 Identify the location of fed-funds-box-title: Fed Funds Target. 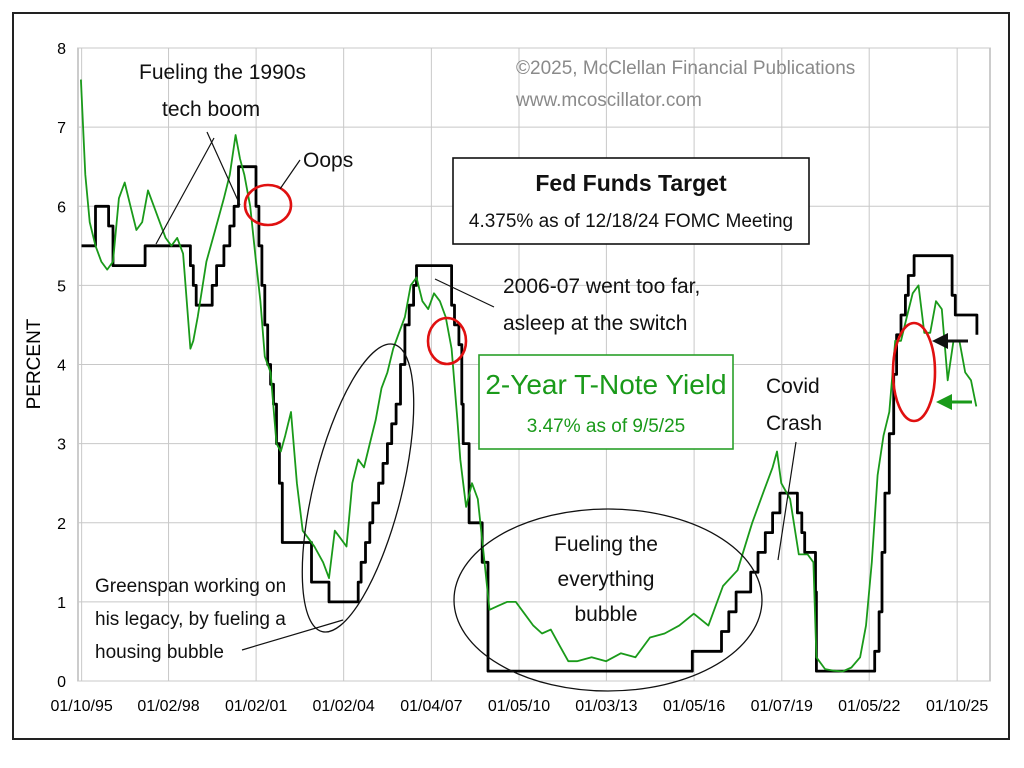
(631, 183).